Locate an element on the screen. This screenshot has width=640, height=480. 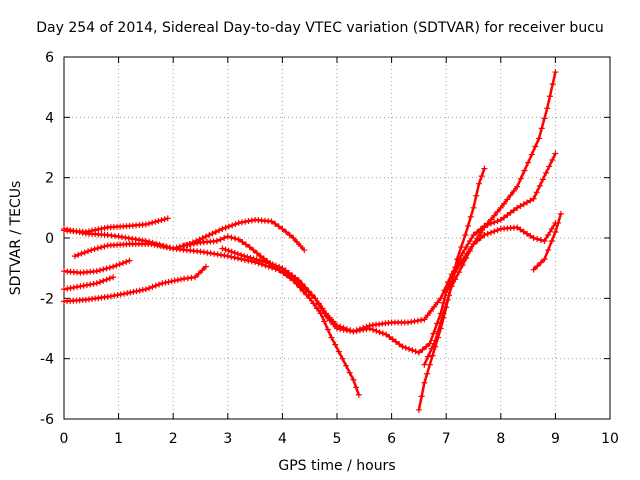
x-tick-label: 0 is located at coordinates (64, 439).